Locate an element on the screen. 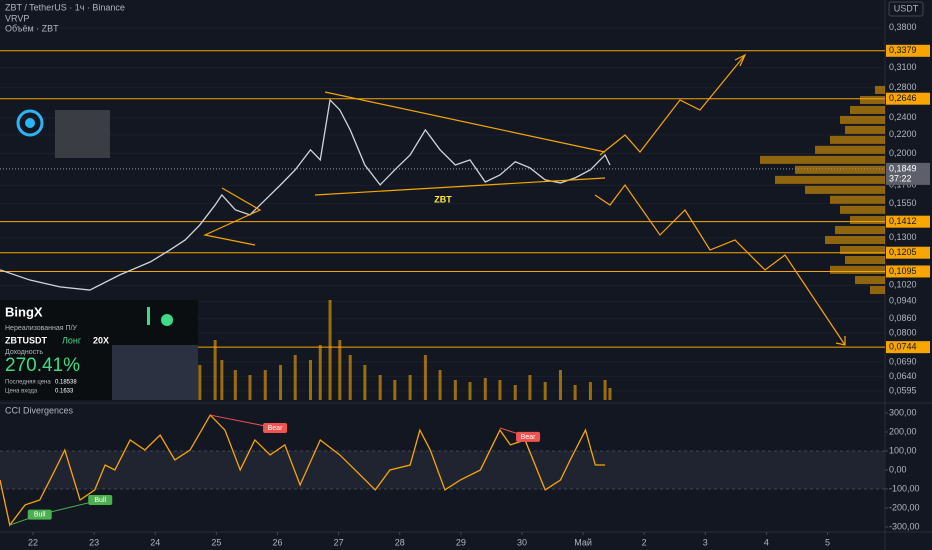  level-label: 0,2646 is located at coordinates (903, 98).